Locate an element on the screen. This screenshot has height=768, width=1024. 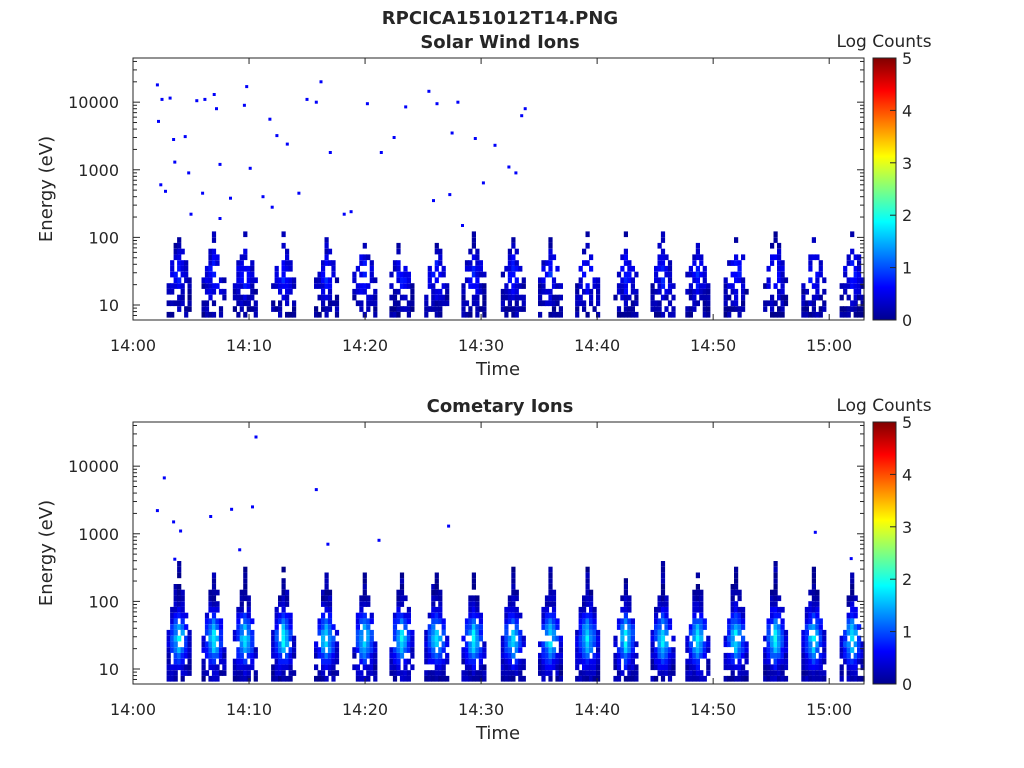
x-tick-label: 14:00 is located at coordinates (133, 345).